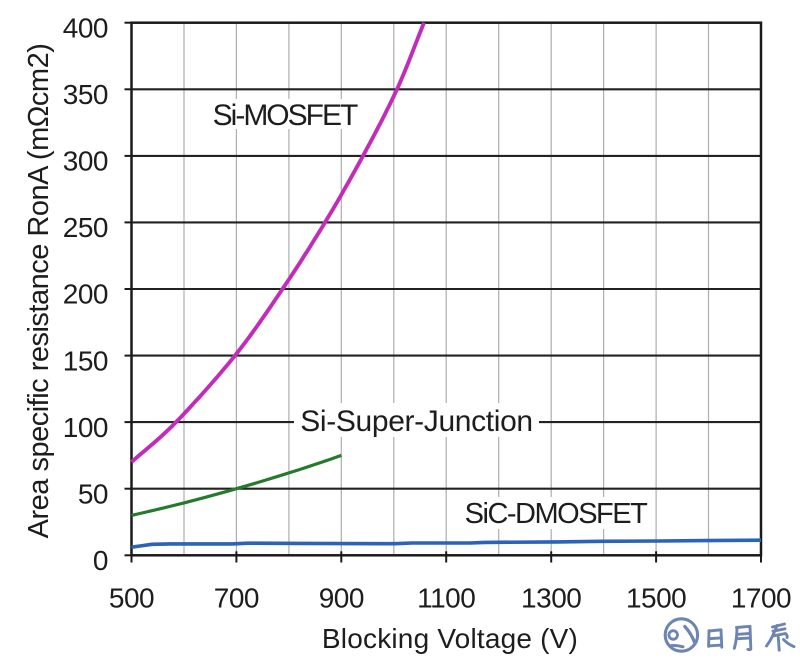  Describe the element at coordinates (85, 294) in the screenshot. I see `svg-text: 200` at that location.